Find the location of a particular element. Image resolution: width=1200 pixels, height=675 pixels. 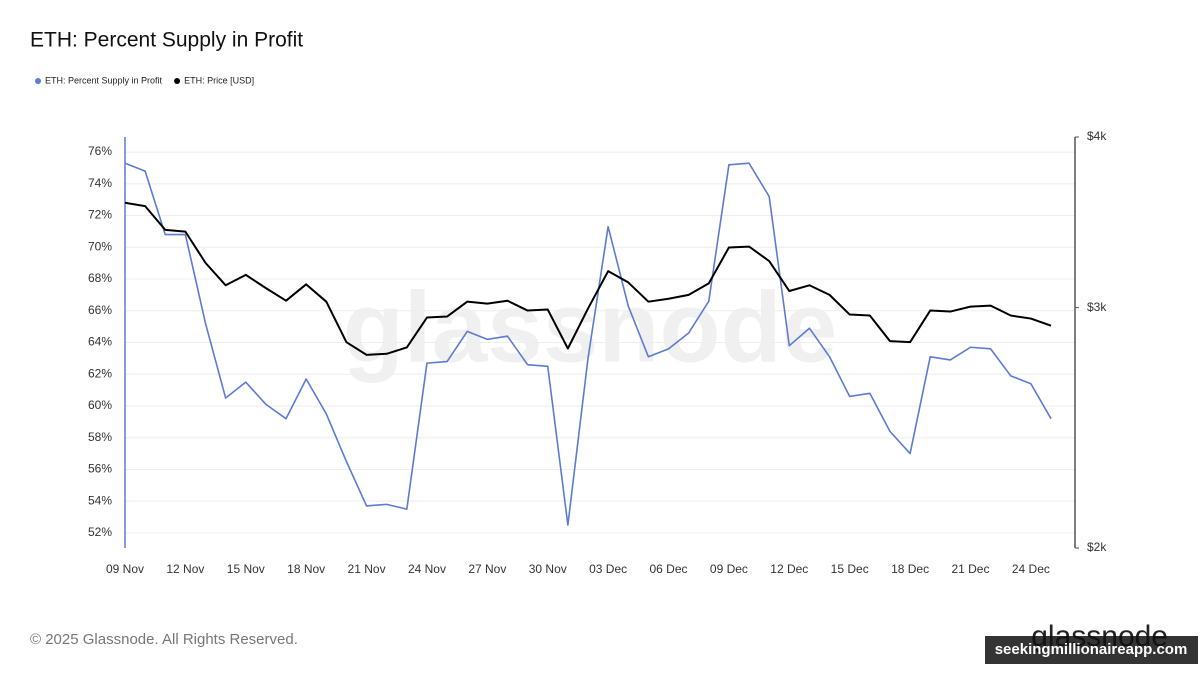

x-tick-label: 06 Dec is located at coordinates (669, 569).